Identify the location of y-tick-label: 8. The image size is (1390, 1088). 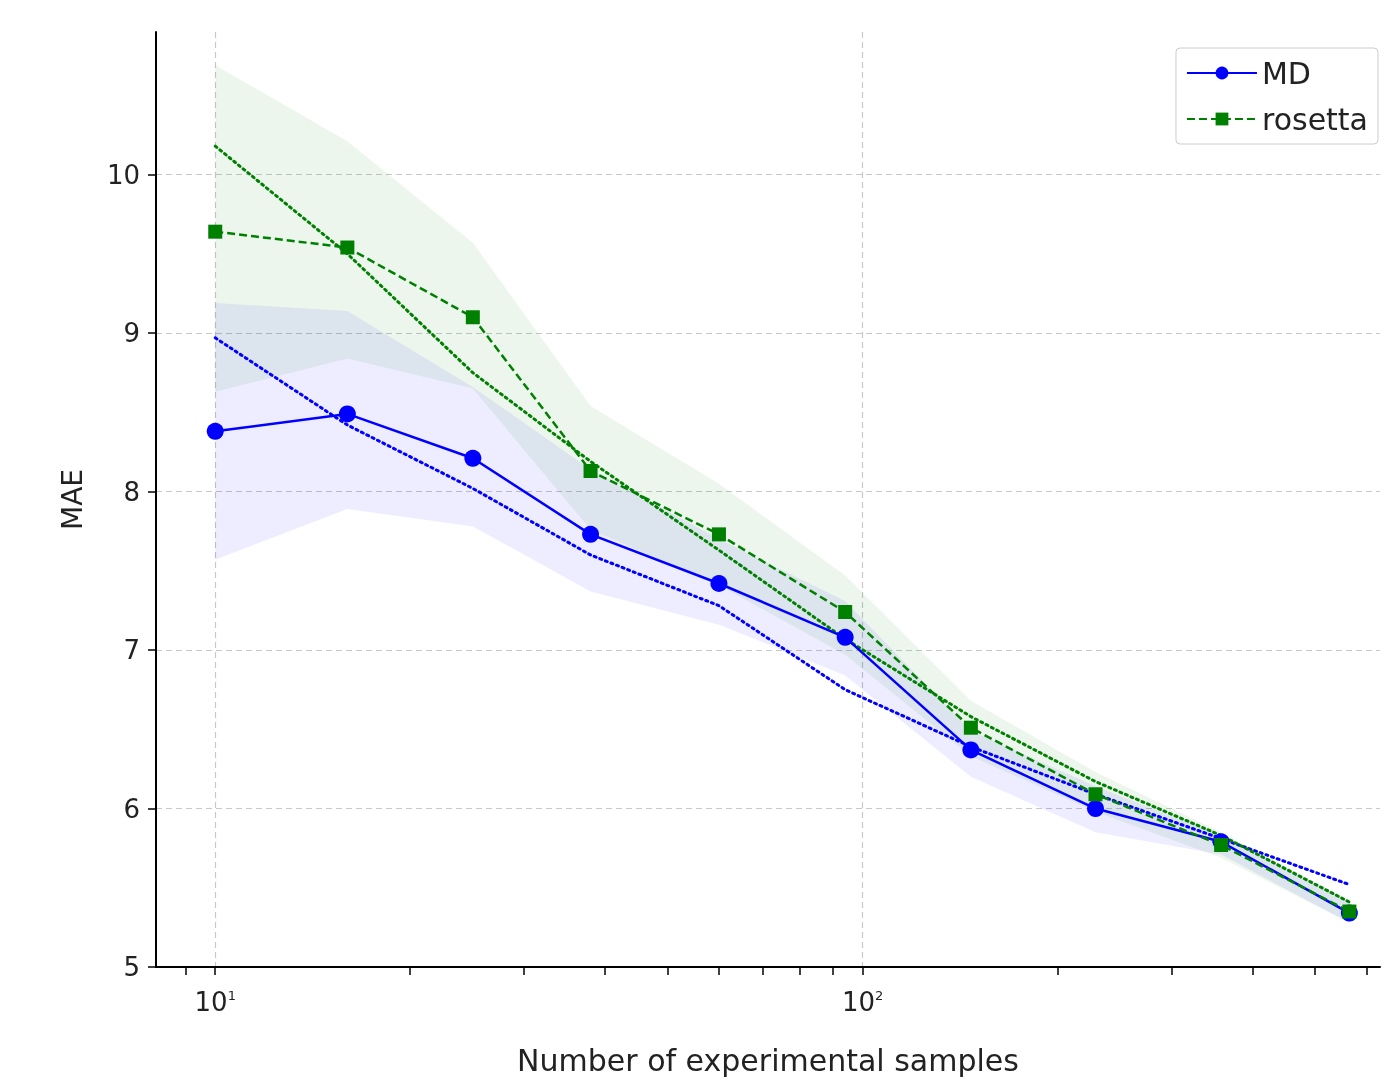
(131, 491).